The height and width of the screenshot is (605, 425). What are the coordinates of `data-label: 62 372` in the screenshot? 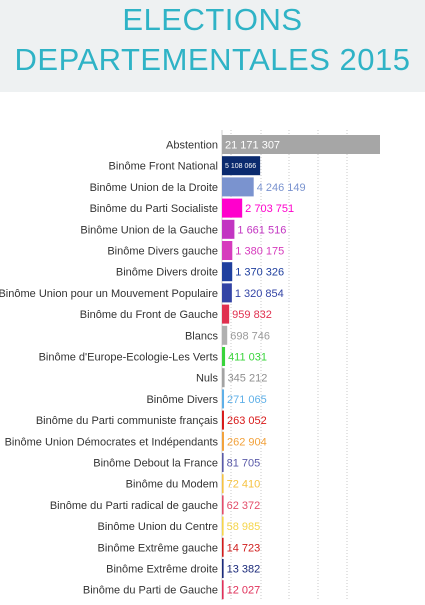 It's located at (244, 506).